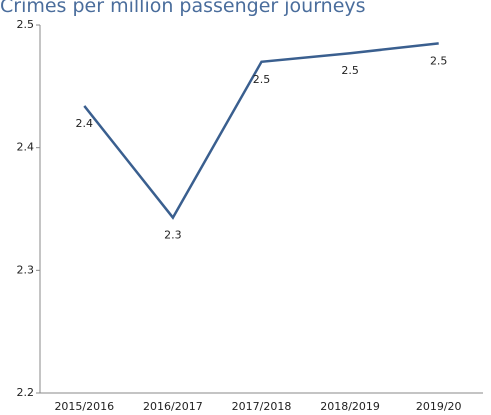 The width and height of the screenshot is (491, 415). What do you see at coordinates (173, 235) in the screenshot?
I see `data-label: 2.3` at bounding box center [173, 235].